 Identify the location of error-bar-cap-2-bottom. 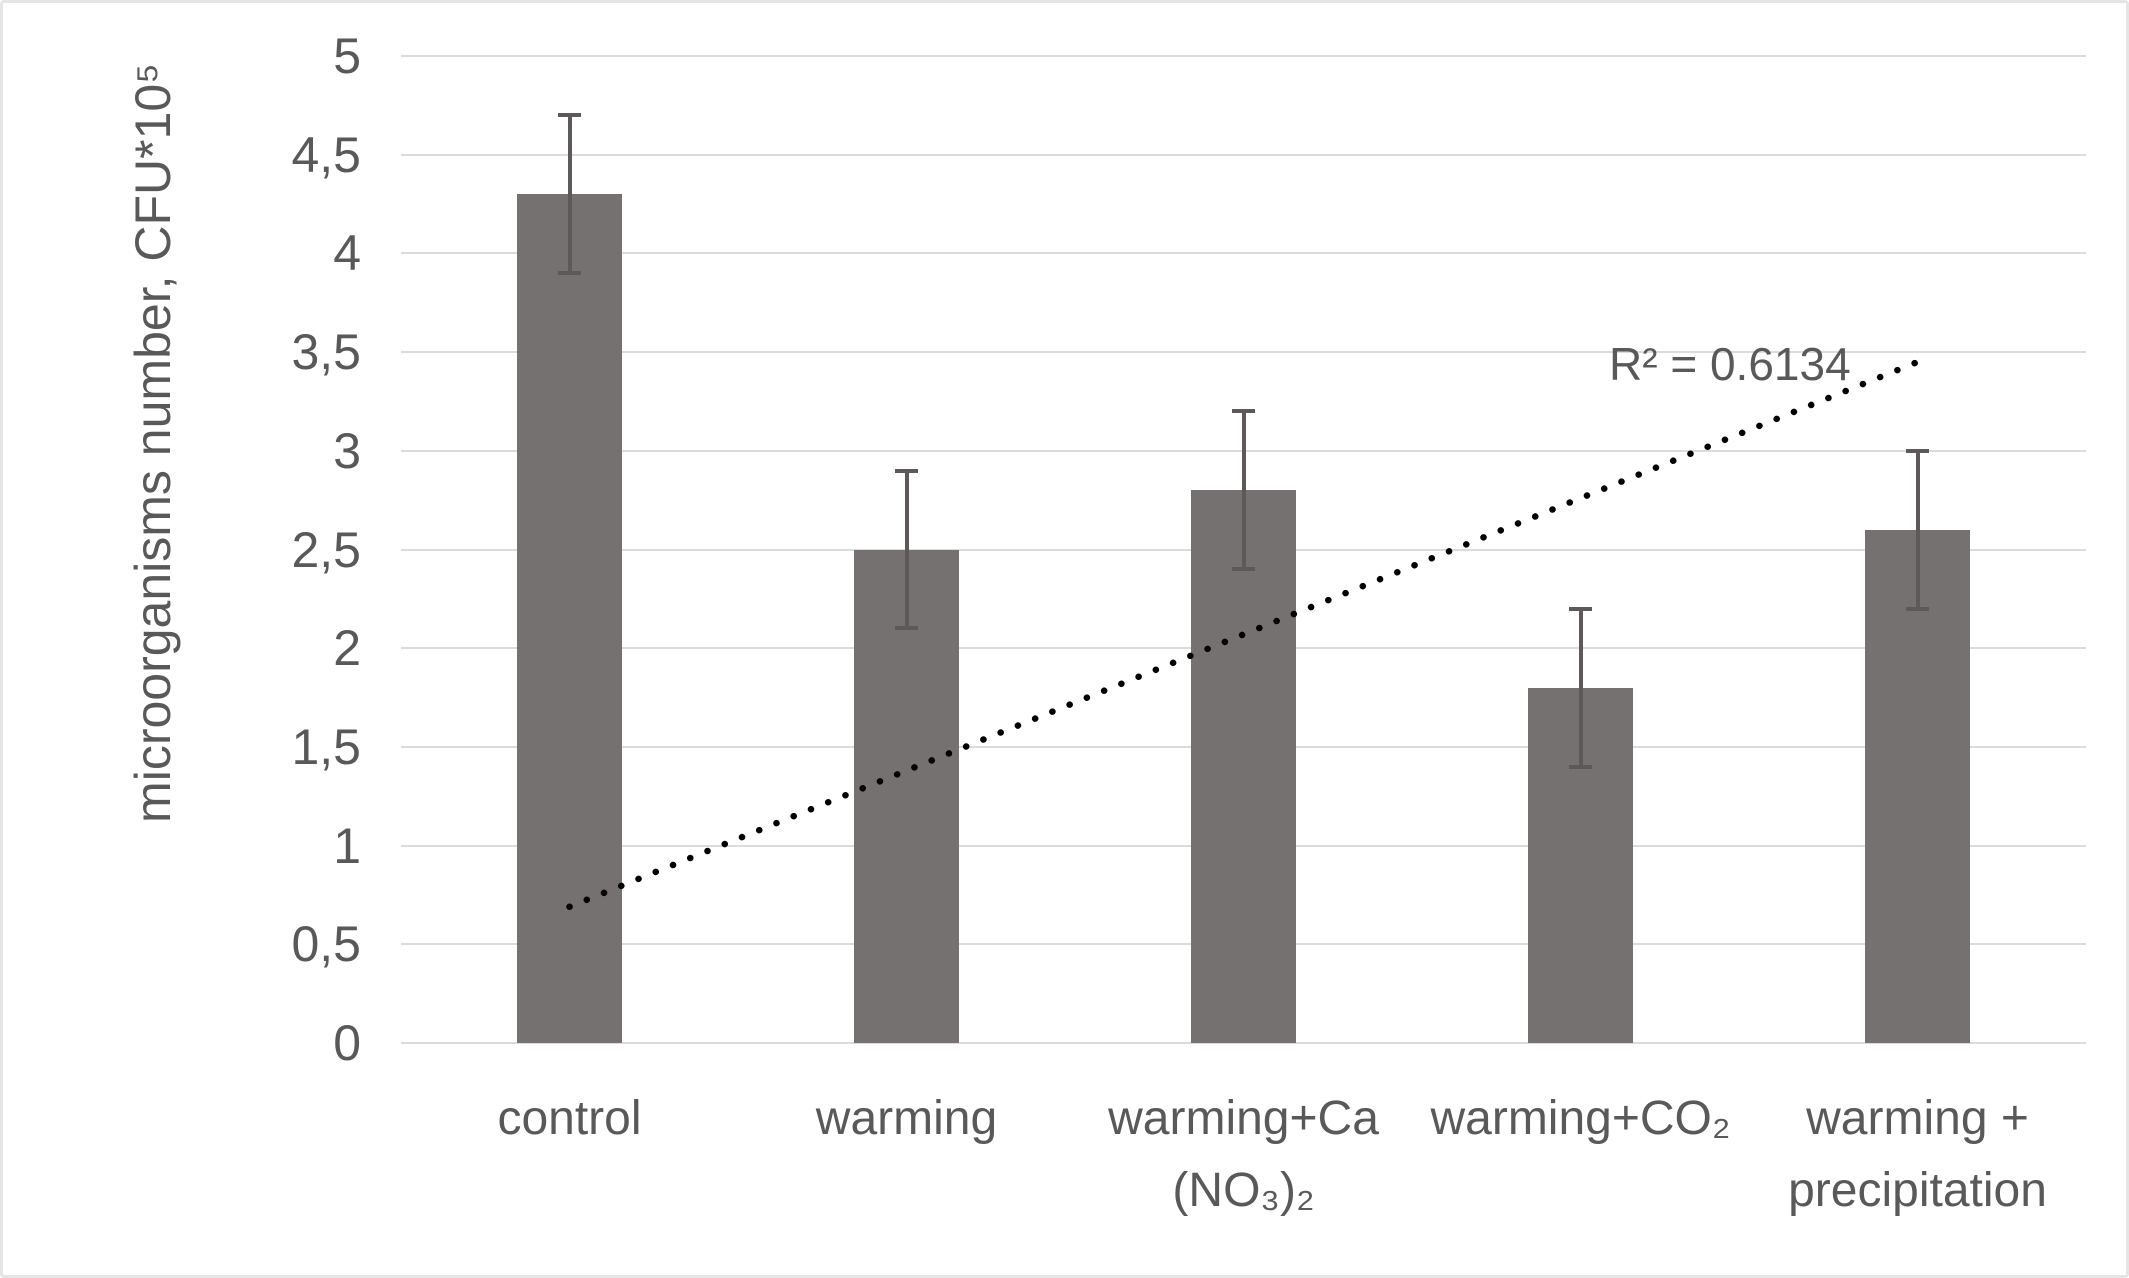
(1243, 569).